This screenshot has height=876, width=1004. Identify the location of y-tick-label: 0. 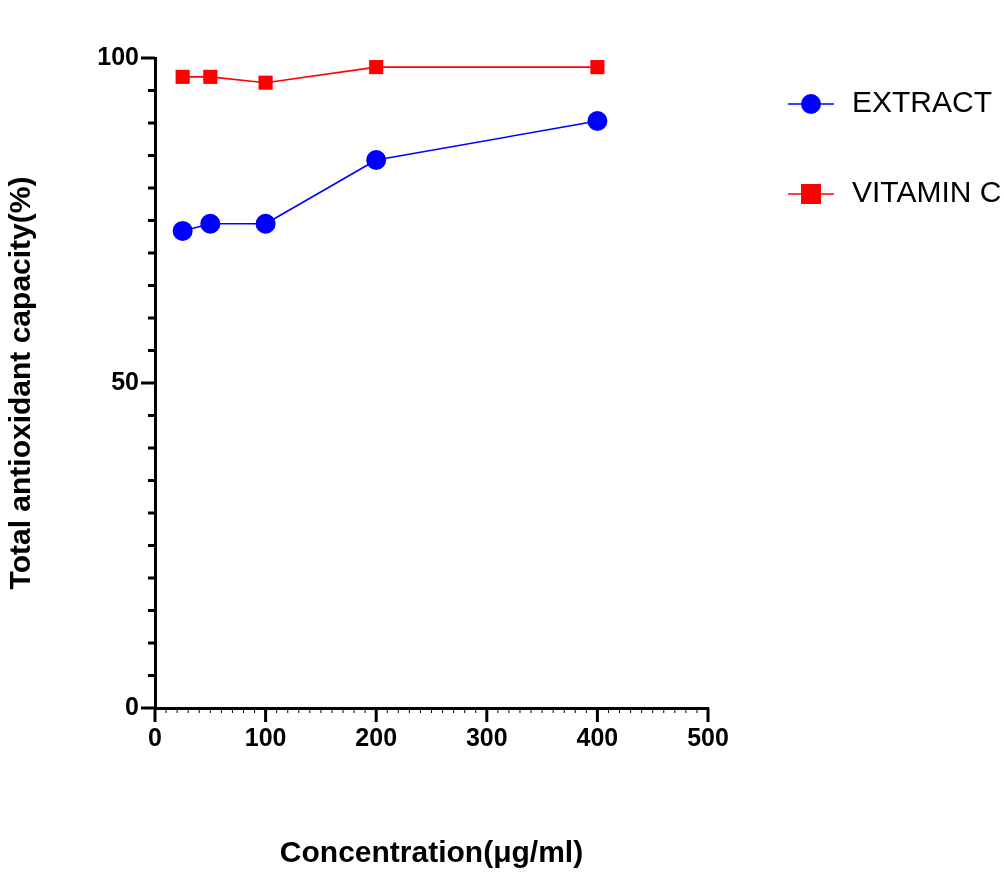
(132, 705).